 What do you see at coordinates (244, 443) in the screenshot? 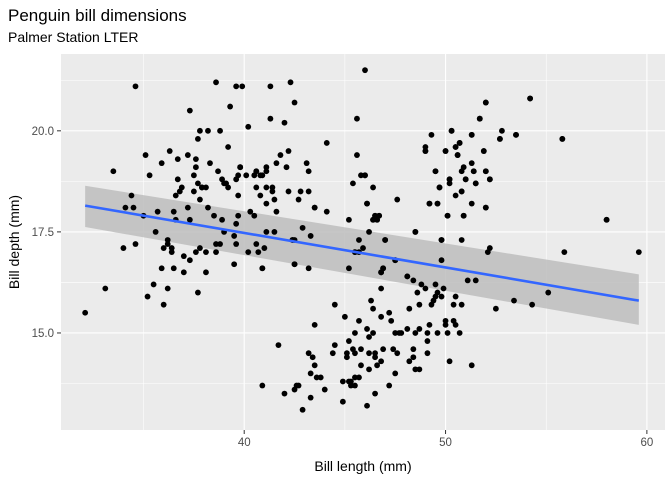
I see `x-tick-label: 40` at bounding box center [244, 443].